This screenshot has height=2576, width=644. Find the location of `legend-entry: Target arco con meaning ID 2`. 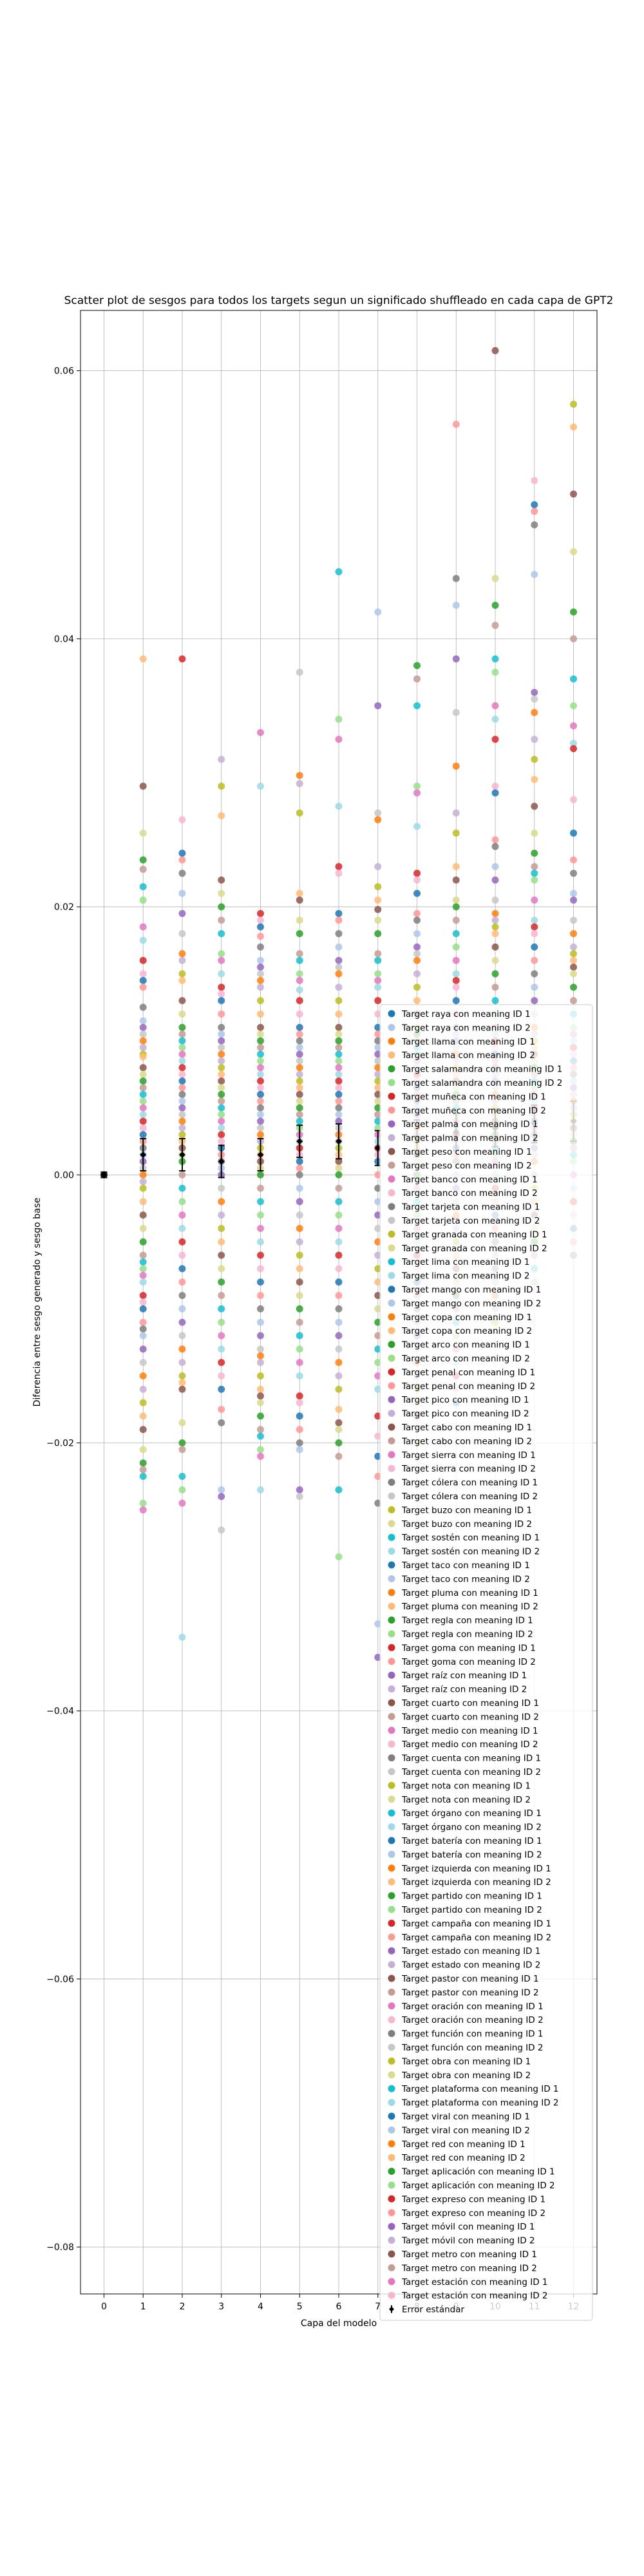

legend-entry: Target arco con meaning ID 2 is located at coordinates (465, 1359).